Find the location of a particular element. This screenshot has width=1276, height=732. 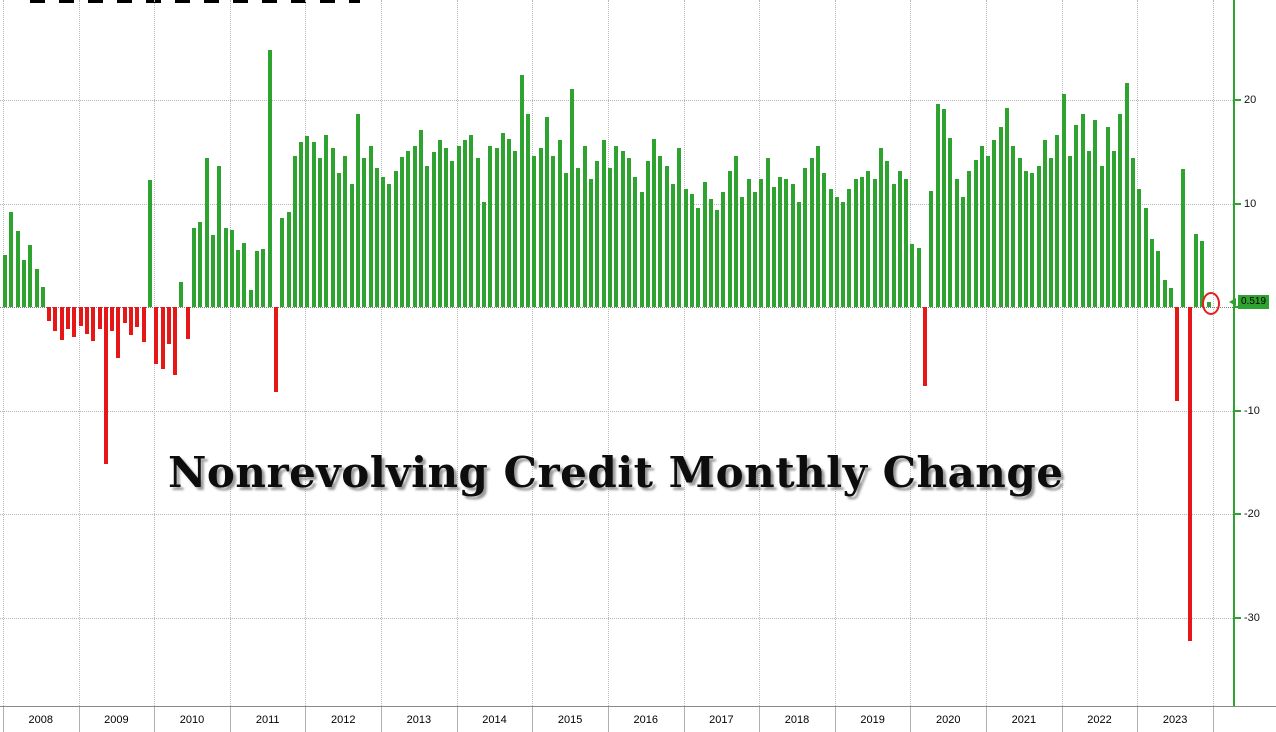

x-axis-year-label: 2020 is located at coordinates (948, 720).